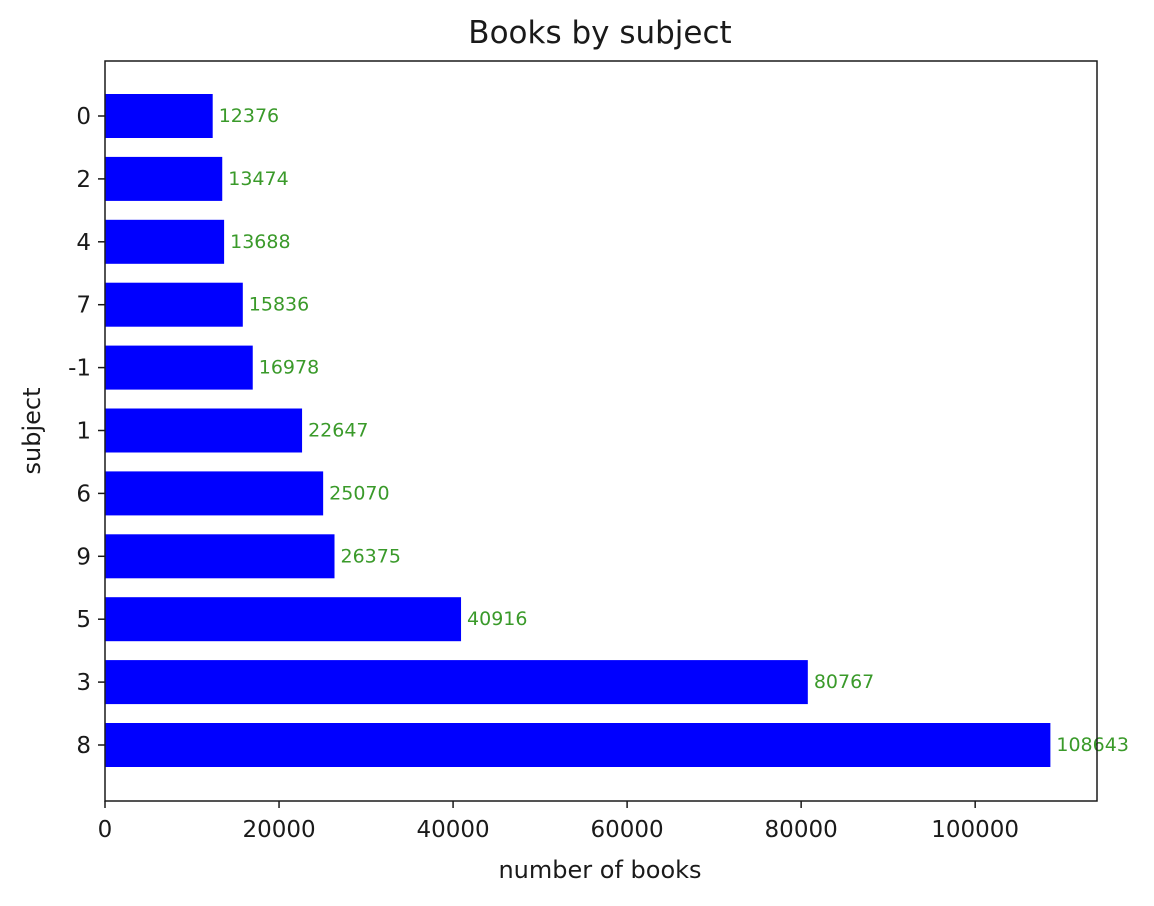 The width and height of the screenshot is (1154, 906). Describe the element at coordinates (258, 179) in the screenshot. I see `data-label-2: 13474` at that location.